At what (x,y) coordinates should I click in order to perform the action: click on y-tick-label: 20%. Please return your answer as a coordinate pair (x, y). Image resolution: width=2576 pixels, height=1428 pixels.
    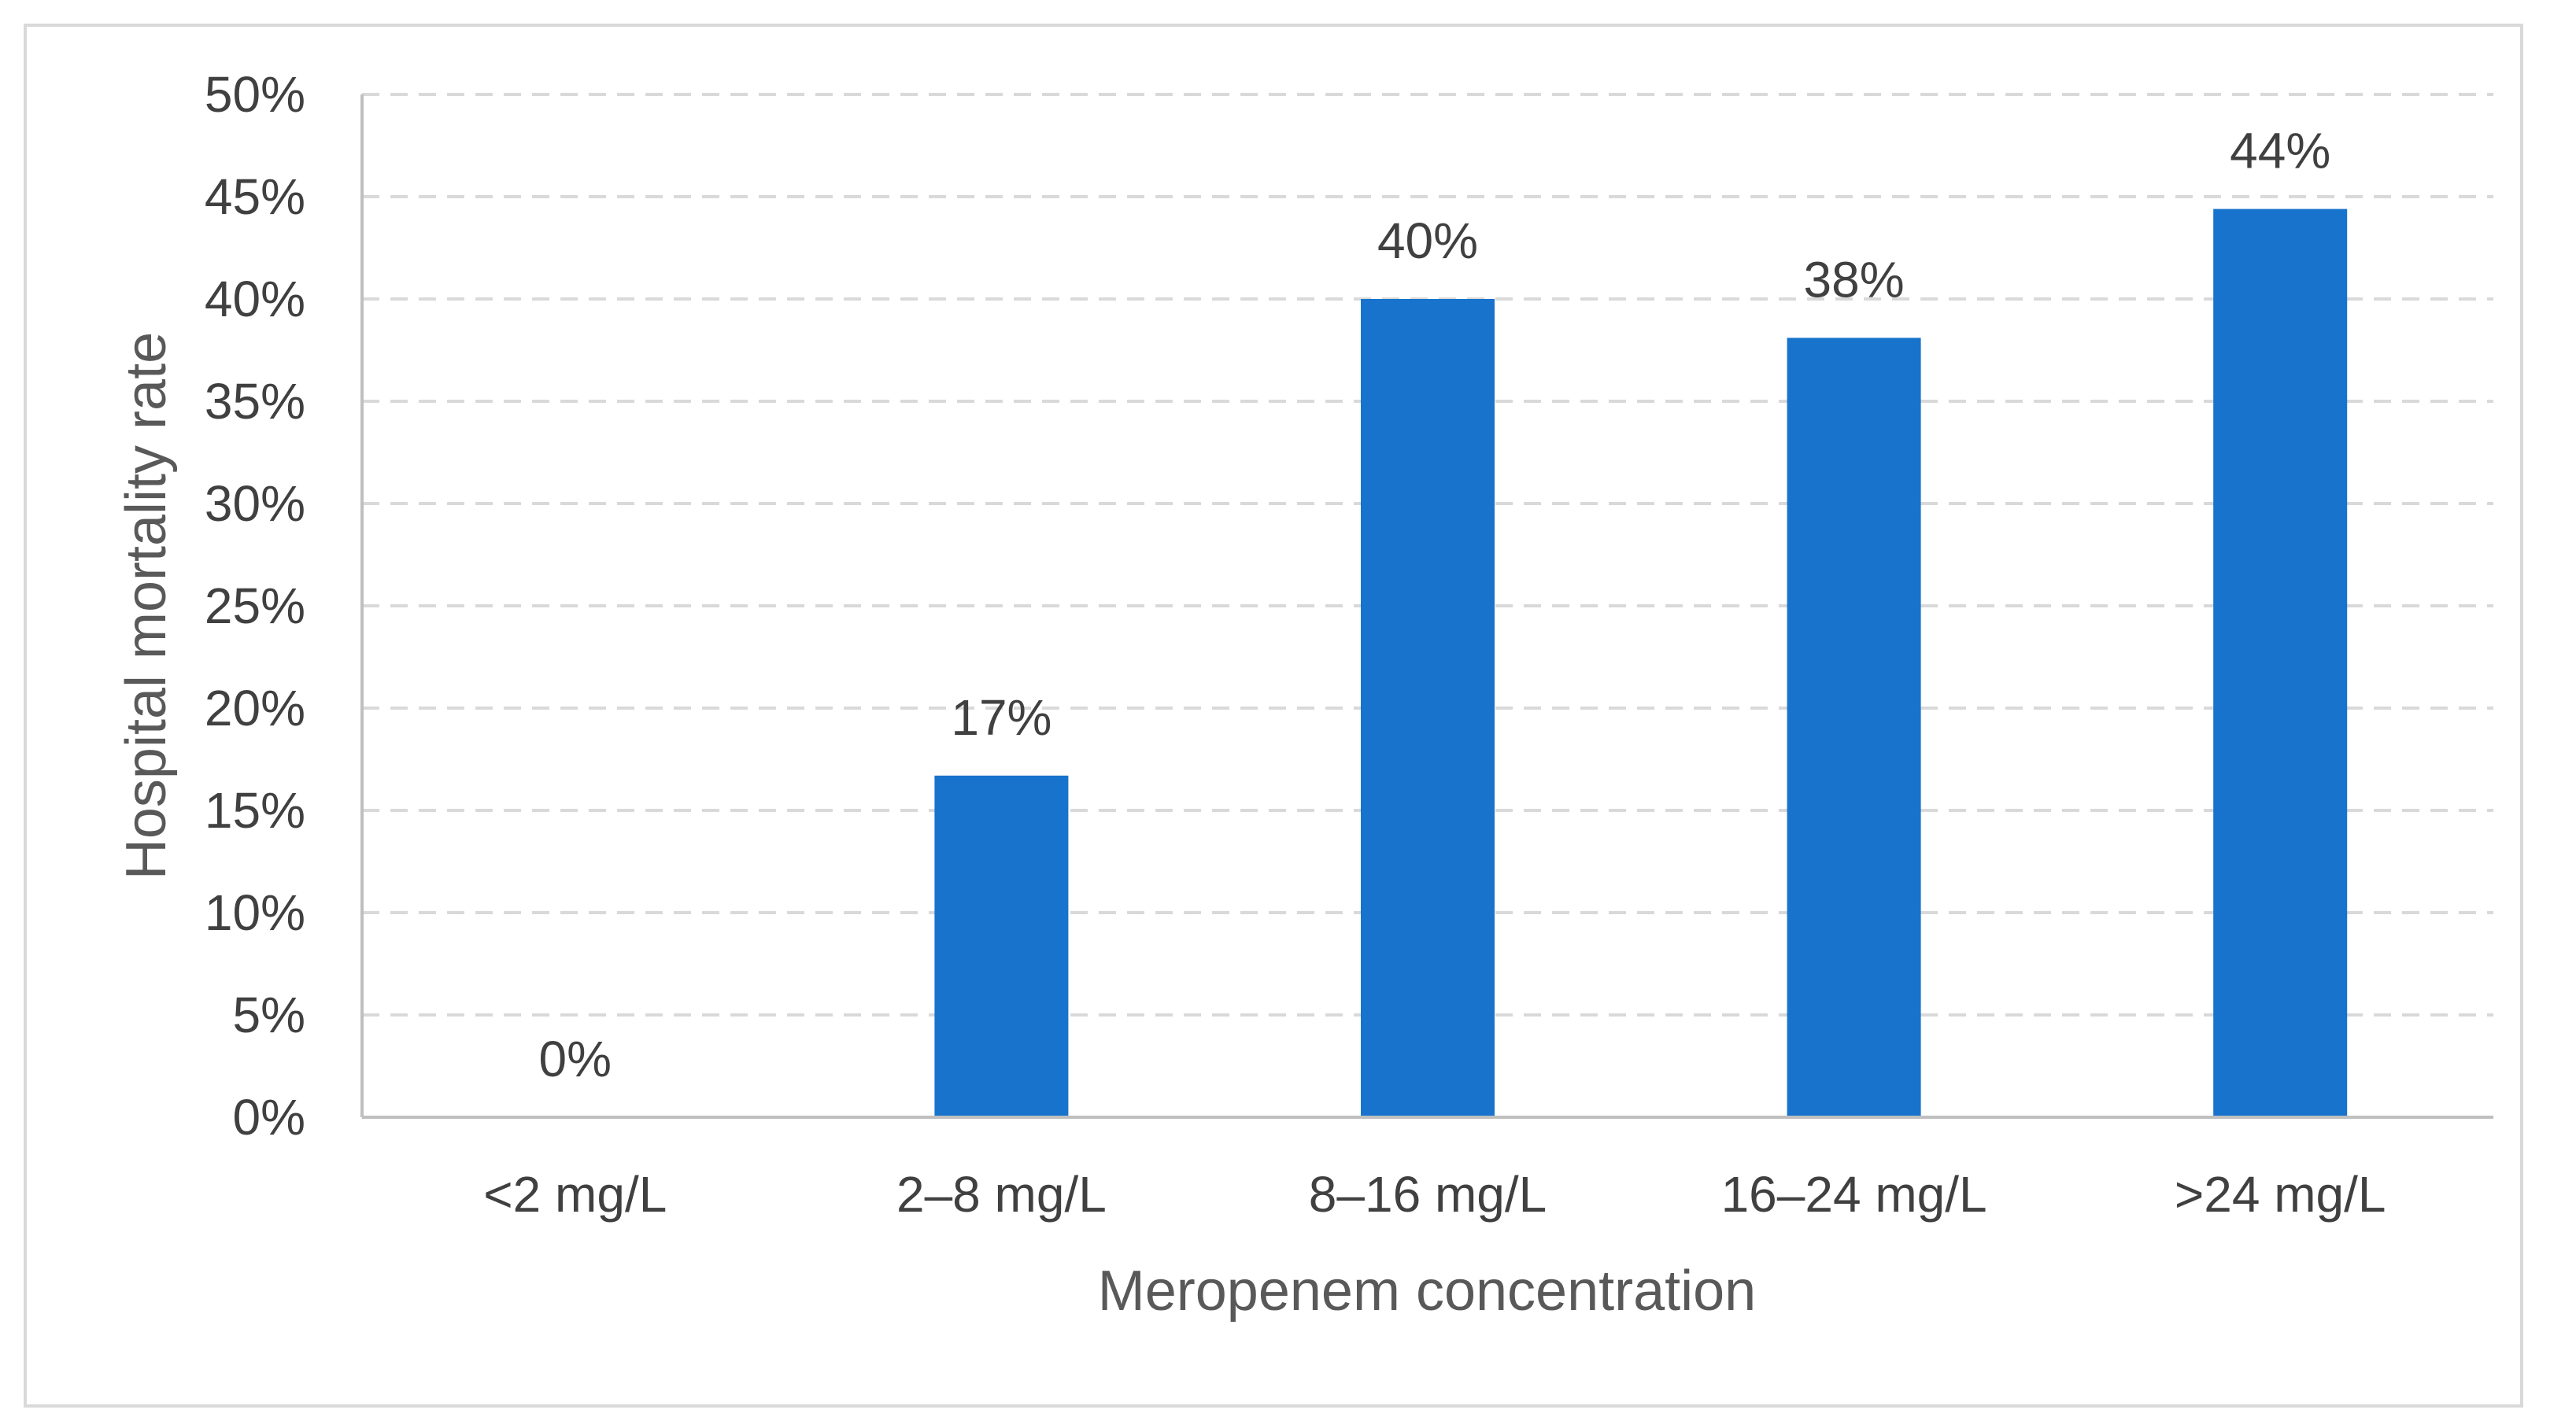
    Looking at the image, I should click on (255, 708).